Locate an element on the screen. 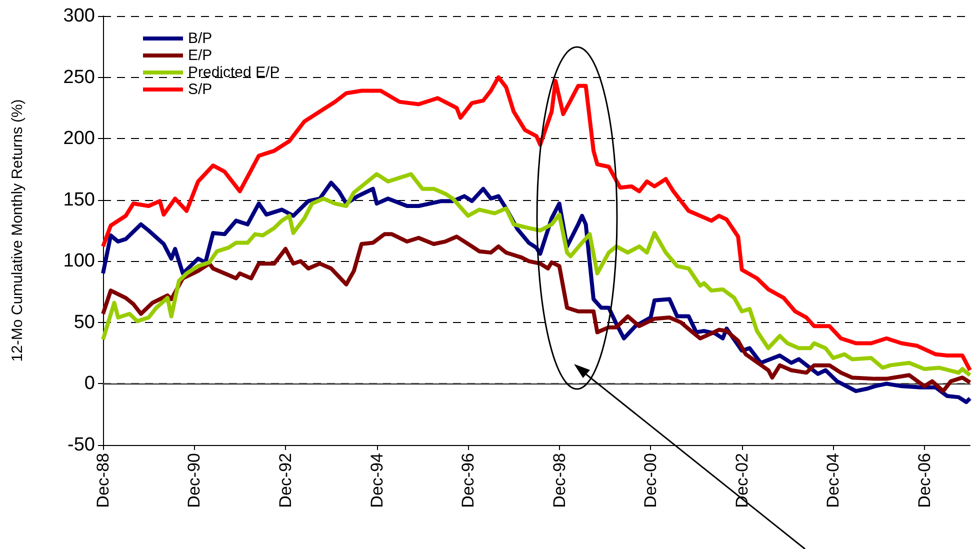 This screenshot has height=549, width=972. x-tick-label: Dec-04 is located at coordinates (833, 480).